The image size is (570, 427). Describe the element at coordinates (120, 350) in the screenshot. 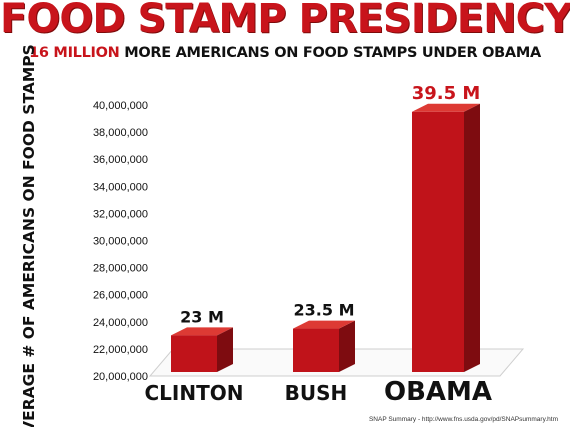

I see `y-tick-label: 22,000,000` at that location.